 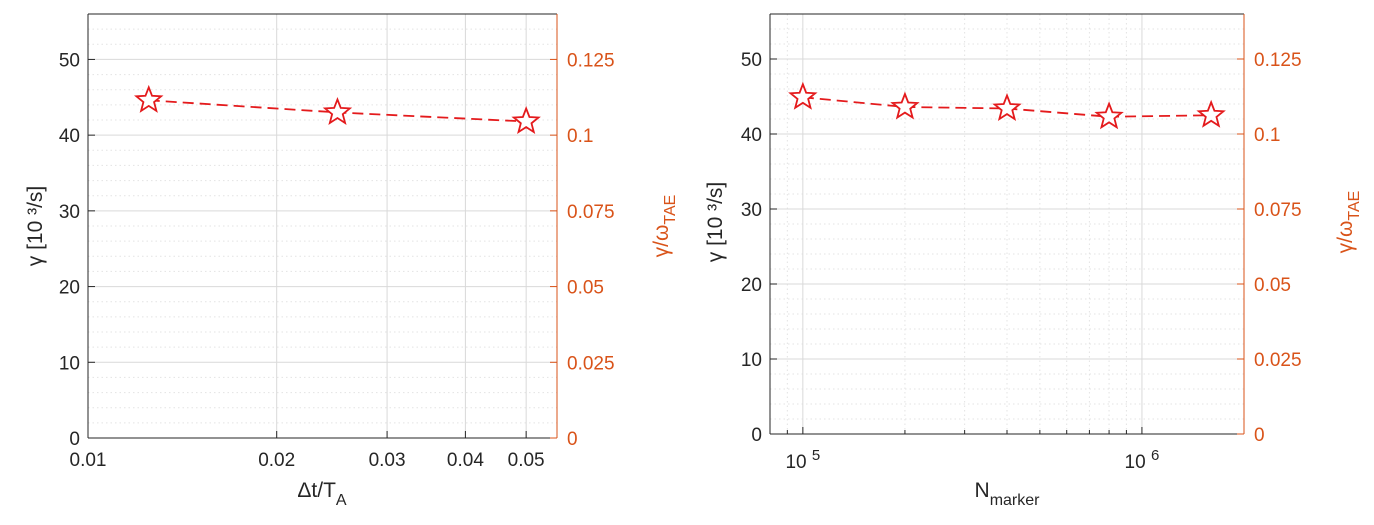 I want to click on x-axis-label: Nmarker, so click(x=1008, y=494).